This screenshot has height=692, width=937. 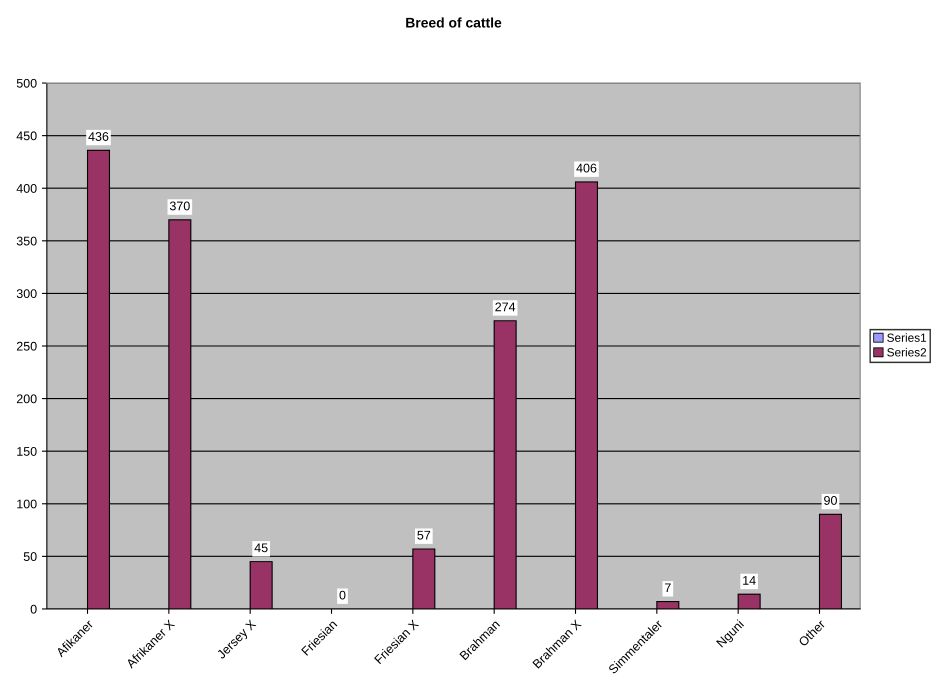 What do you see at coordinates (586, 168) in the screenshot?
I see `data-label: 406` at bounding box center [586, 168].